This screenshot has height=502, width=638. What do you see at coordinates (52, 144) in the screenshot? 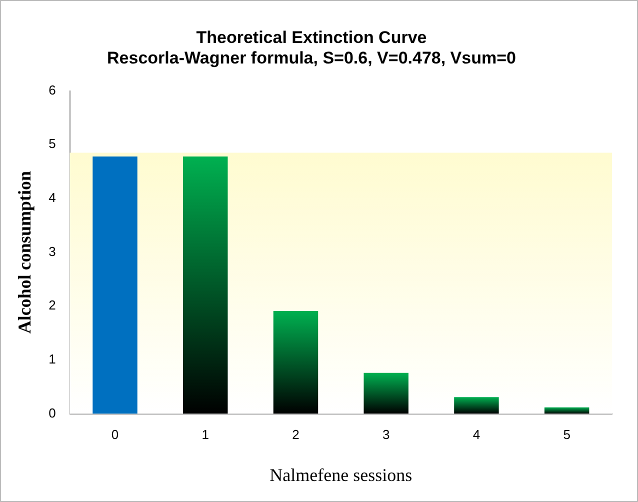
I see `y-tick-label: 5` at bounding box center [52, 144].